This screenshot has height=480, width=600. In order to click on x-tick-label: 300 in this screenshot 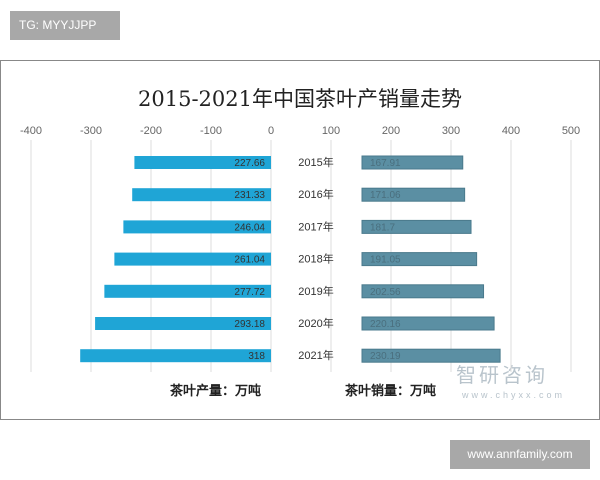, I will do `click(451, 131)`.